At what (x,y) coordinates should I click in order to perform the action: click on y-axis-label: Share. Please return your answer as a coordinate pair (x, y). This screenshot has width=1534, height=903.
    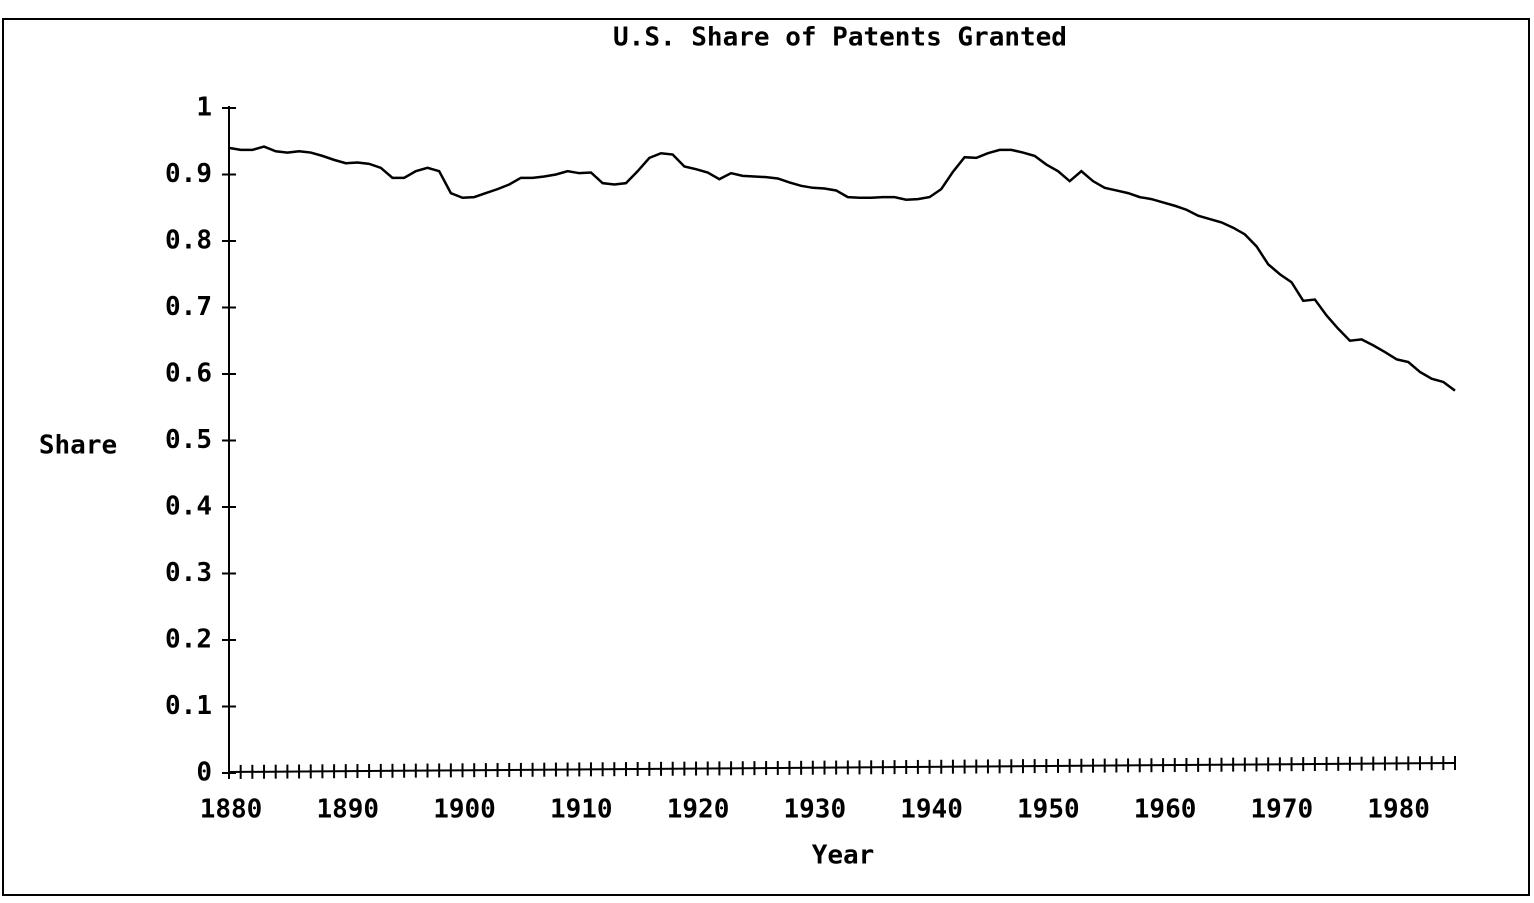
    Looking at the image, I should click on (78, 446).